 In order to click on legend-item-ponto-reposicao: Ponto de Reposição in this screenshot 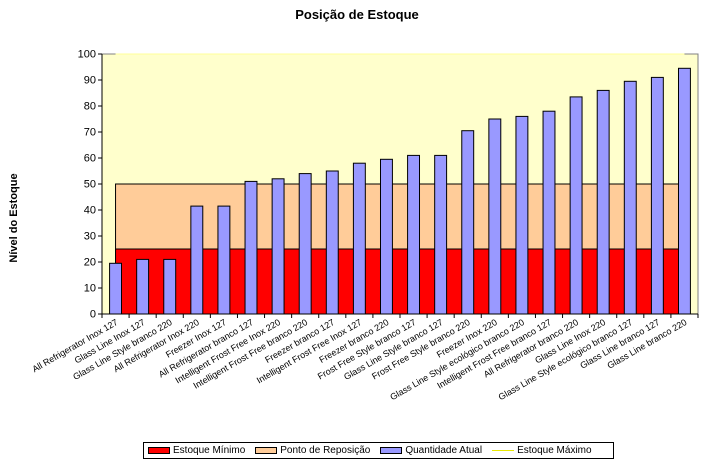, I will do `click(312, 450)`.